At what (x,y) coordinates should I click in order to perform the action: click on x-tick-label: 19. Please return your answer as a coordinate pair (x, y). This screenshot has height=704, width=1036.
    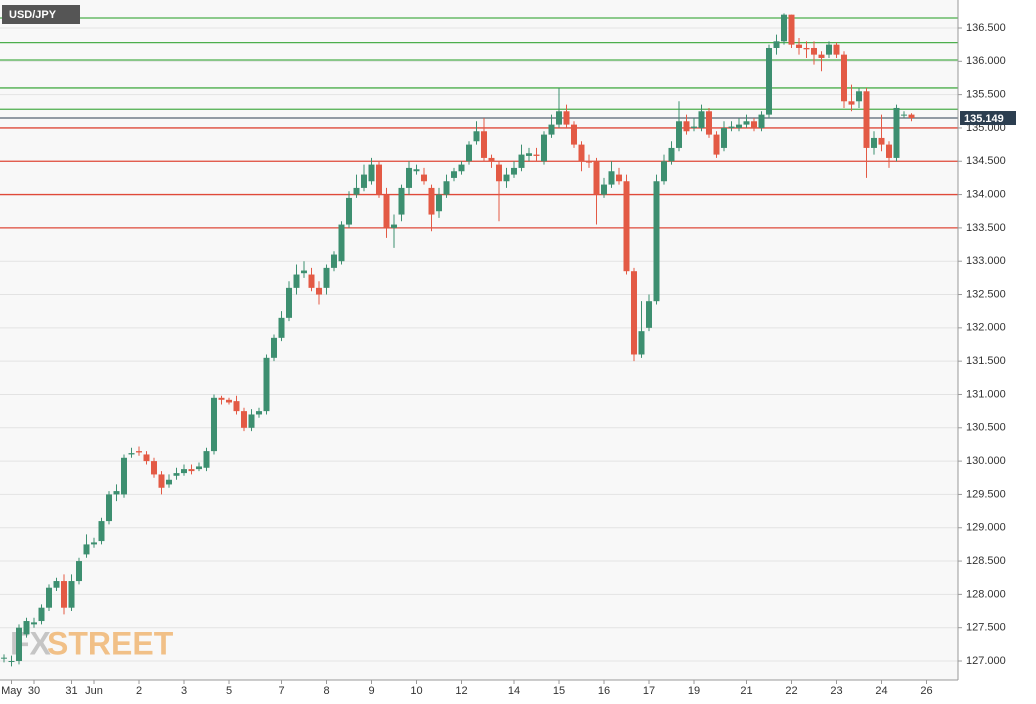
    Looking at the image, I should click on (694, 691).